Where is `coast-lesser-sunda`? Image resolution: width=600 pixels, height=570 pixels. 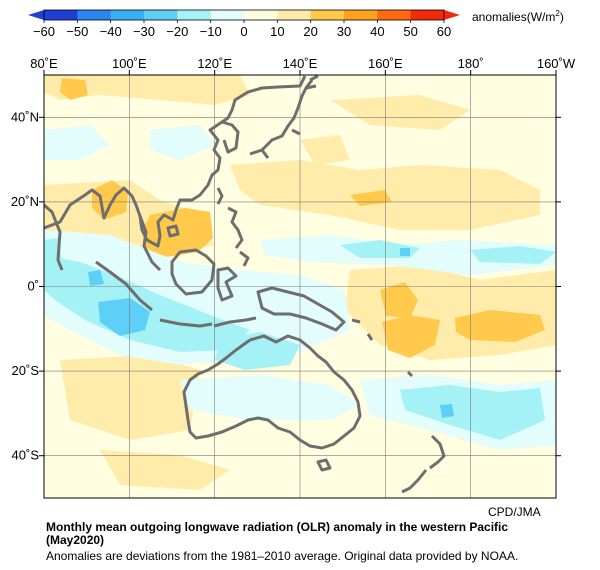
coast-lesser-sunda is located at coordinates (235, 322).